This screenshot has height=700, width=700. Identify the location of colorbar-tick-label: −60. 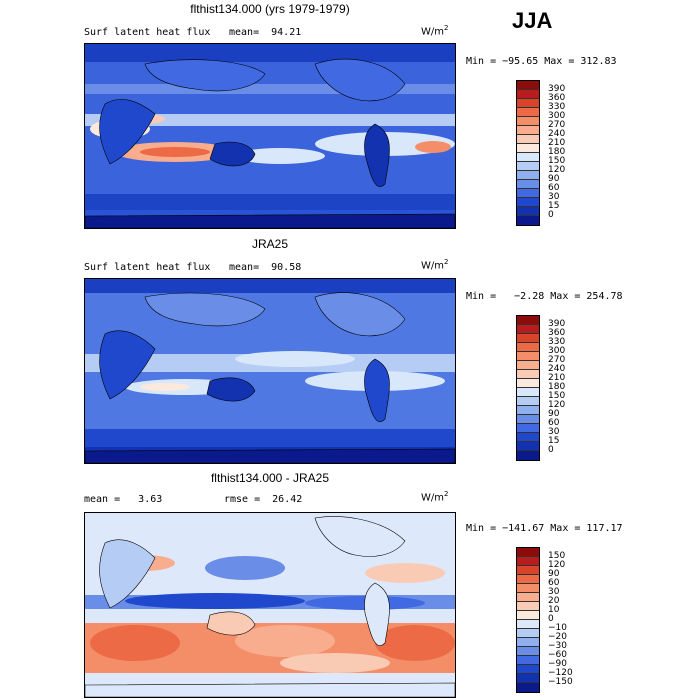
(557, 654).